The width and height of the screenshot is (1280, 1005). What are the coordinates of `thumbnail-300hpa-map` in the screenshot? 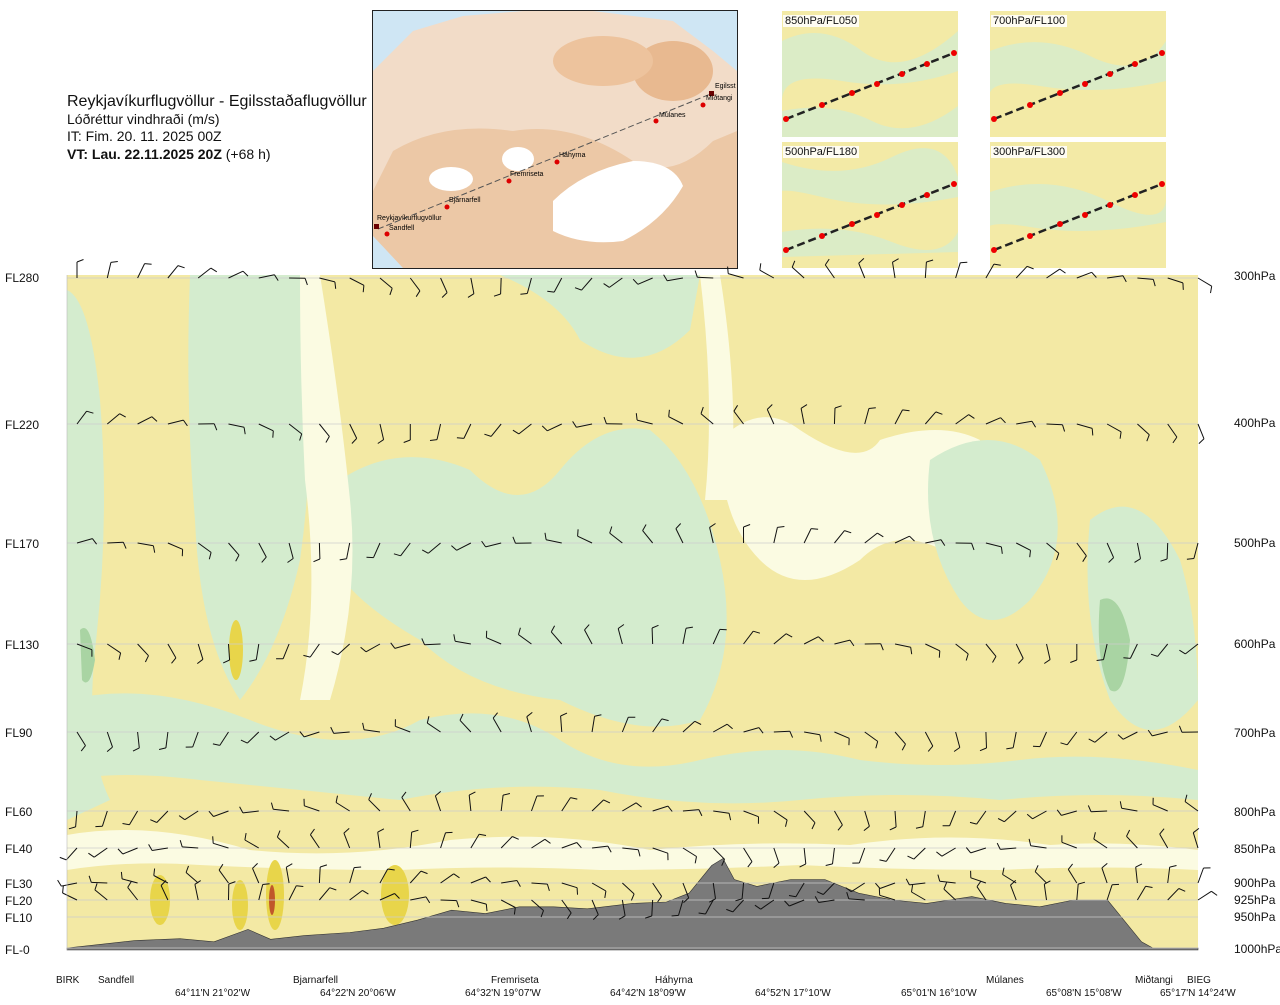 It's located at (1078, 205).